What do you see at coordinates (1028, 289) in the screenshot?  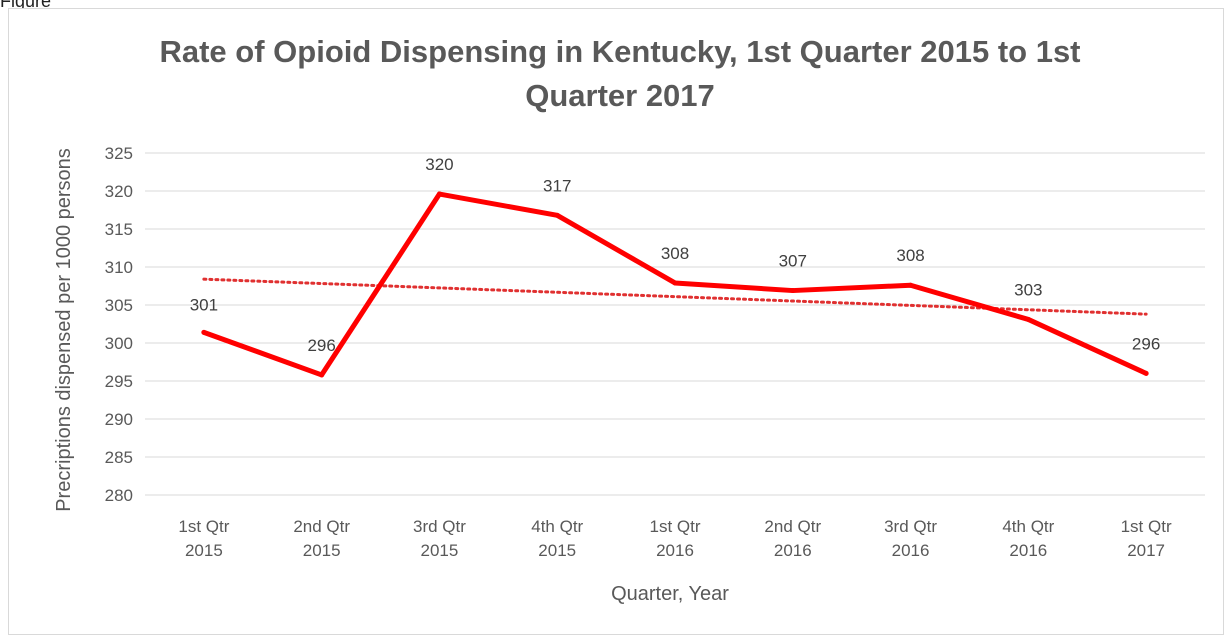 I see `data-label: 303` at bounding box center [1028, 289].